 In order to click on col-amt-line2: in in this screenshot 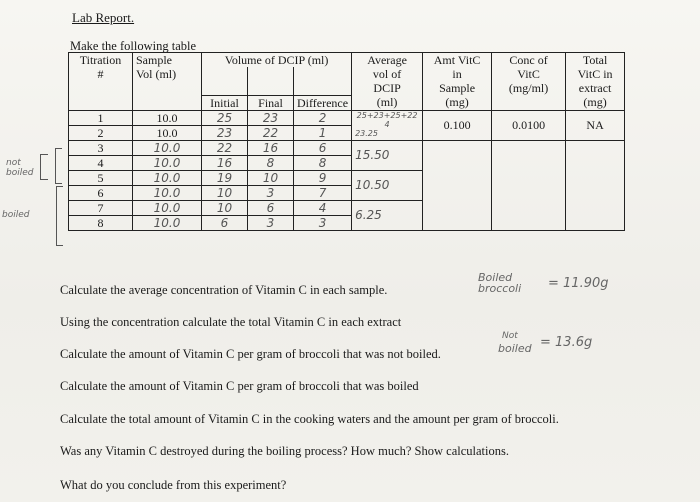, I will do `click(457, 74)`.